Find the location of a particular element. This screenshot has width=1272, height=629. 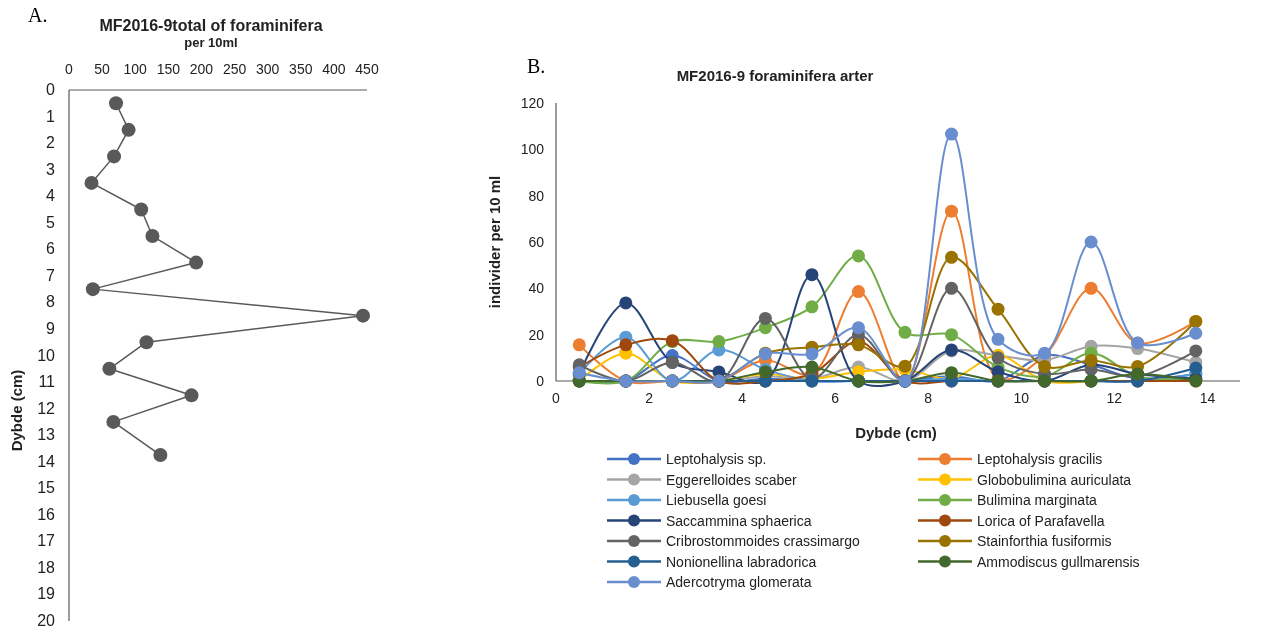

legend-label: Nonionellina labradorica is located at coordinates (741, 561).